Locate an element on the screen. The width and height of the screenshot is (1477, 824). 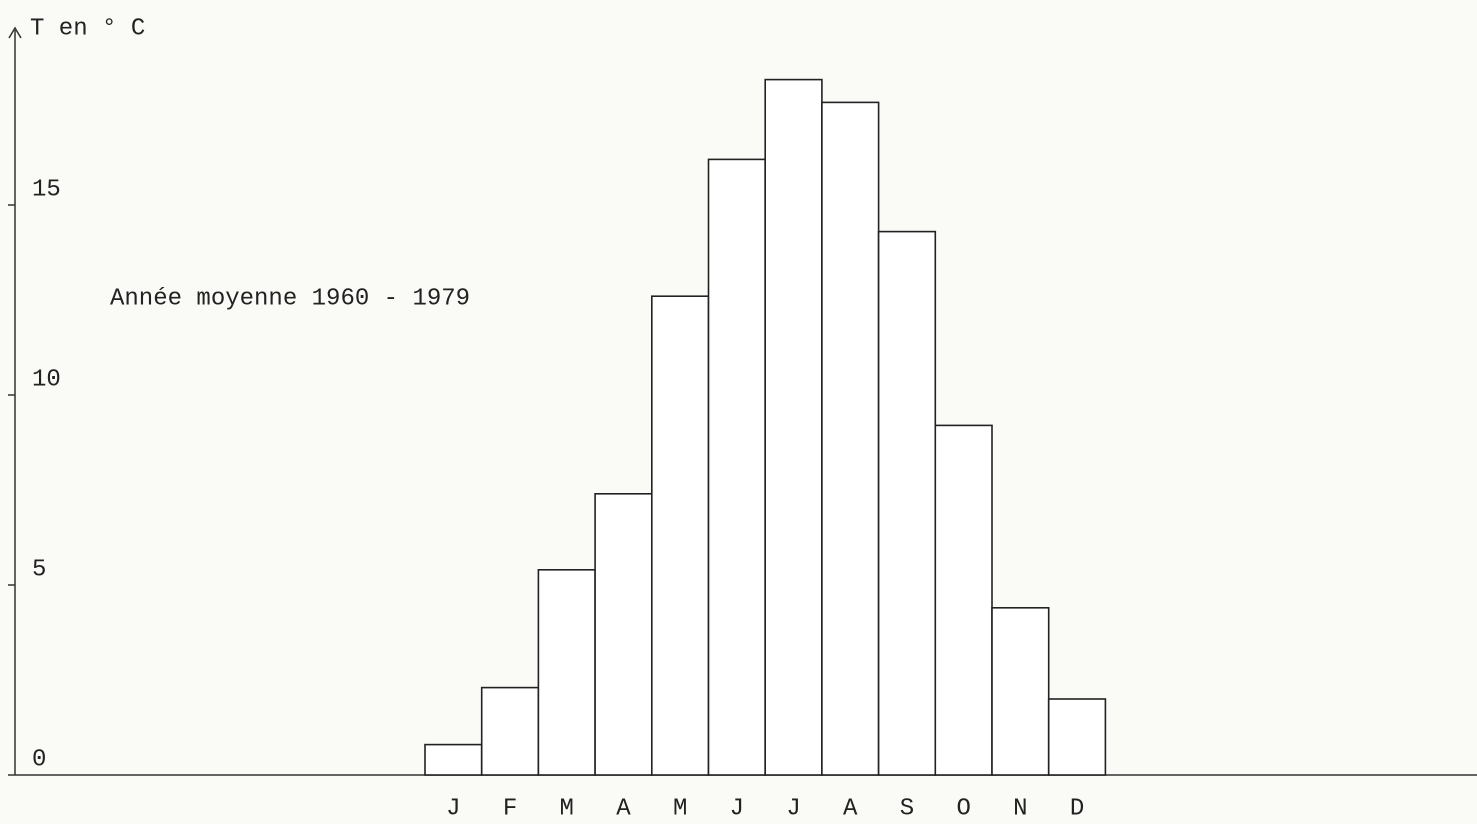
y-tick-label: 15 is located at coordinates (46, 189).